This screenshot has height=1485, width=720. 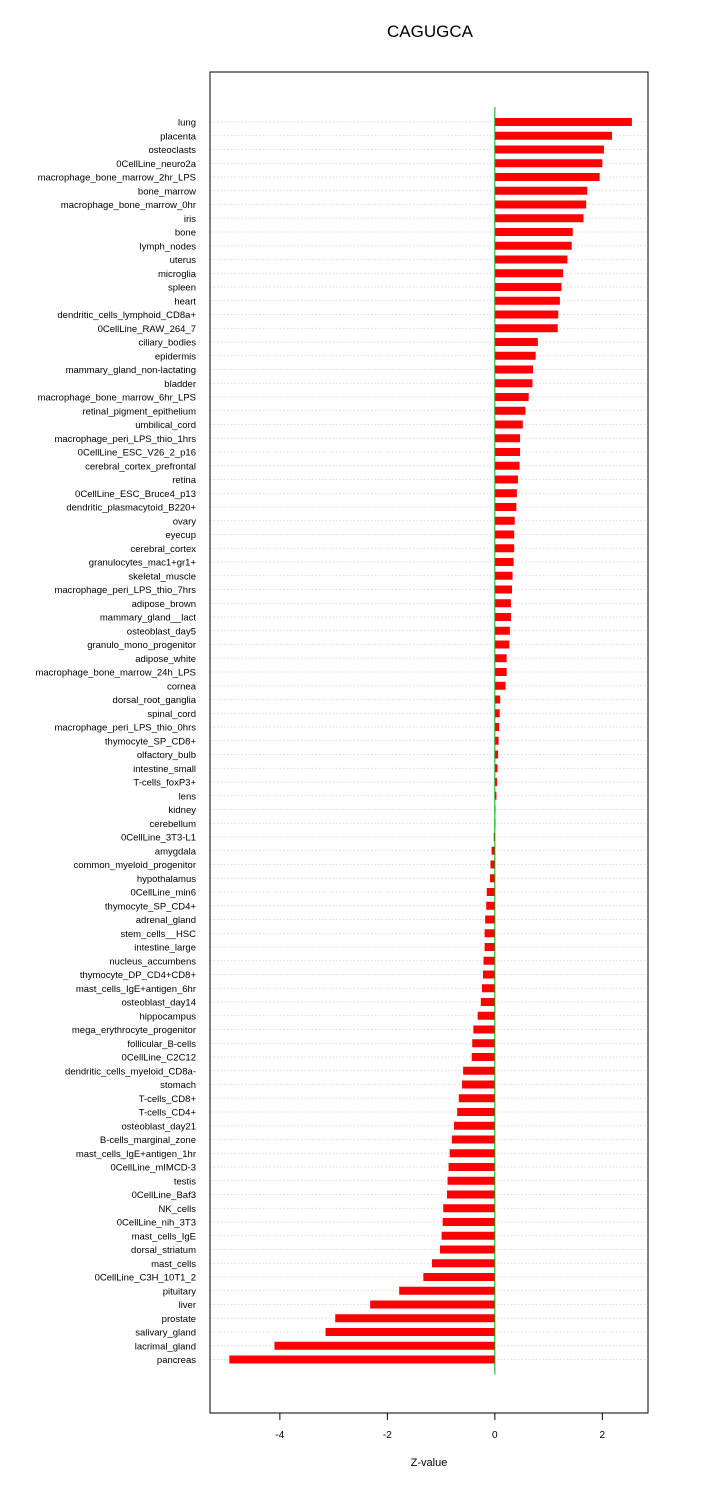 I want to click on category-label: retinal_pigment_epithelium, so click(x=139, y=411).